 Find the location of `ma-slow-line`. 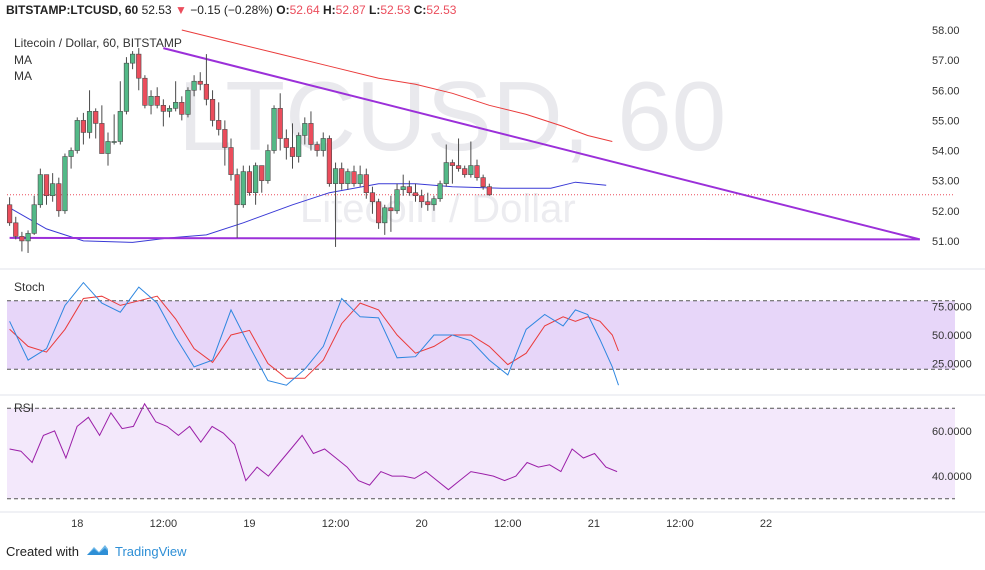

ma-slow-line is located at coordinates (397, 85).